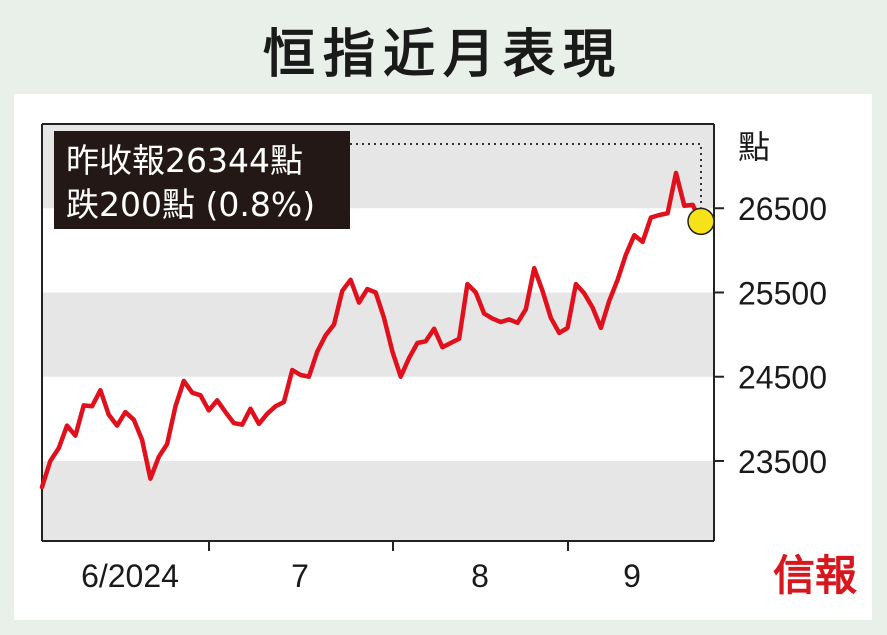  I want to click on y-tick-label-25500: 25500, so click(782, 293).